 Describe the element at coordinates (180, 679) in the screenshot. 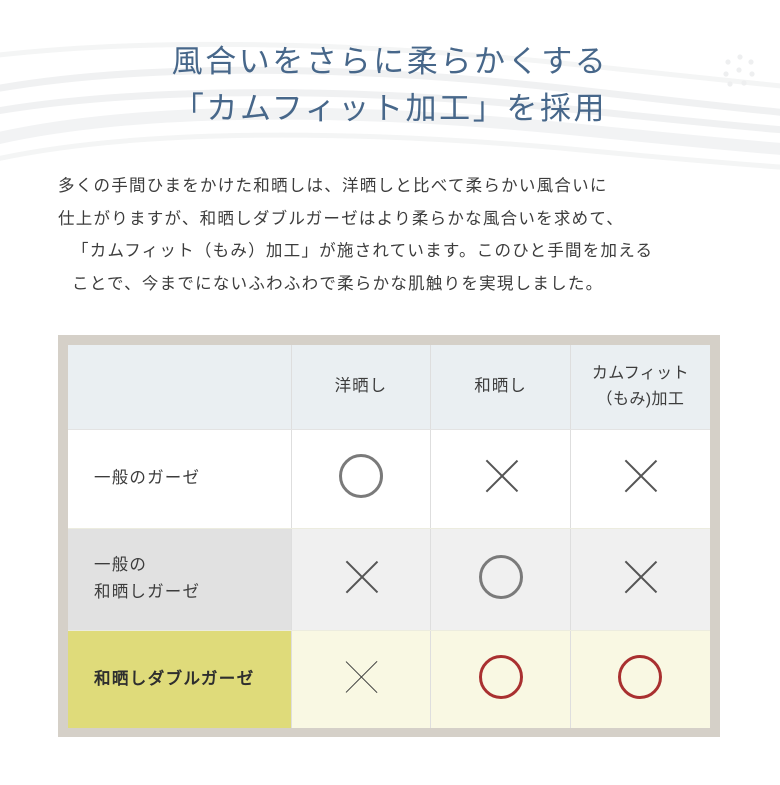

I see `row-label-wazarashi-double-gauze: 和晒しダブルガーゼ` at that location.